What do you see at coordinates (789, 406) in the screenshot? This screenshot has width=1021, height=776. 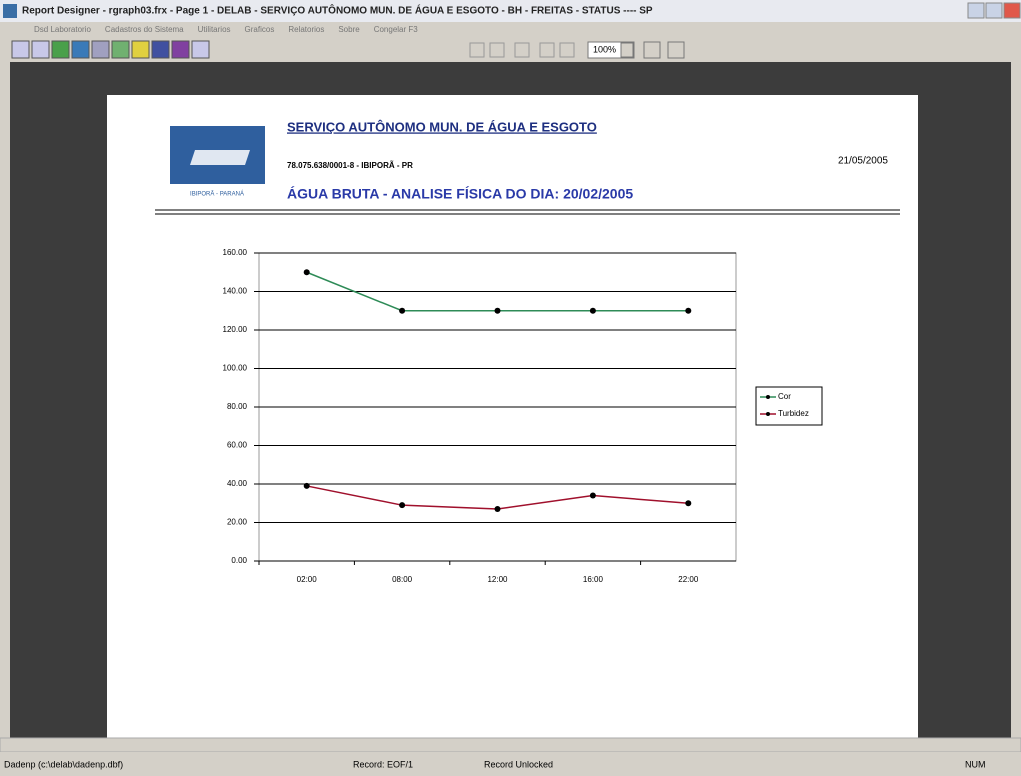 I see `legend-box` at bounding box center [789, 406].